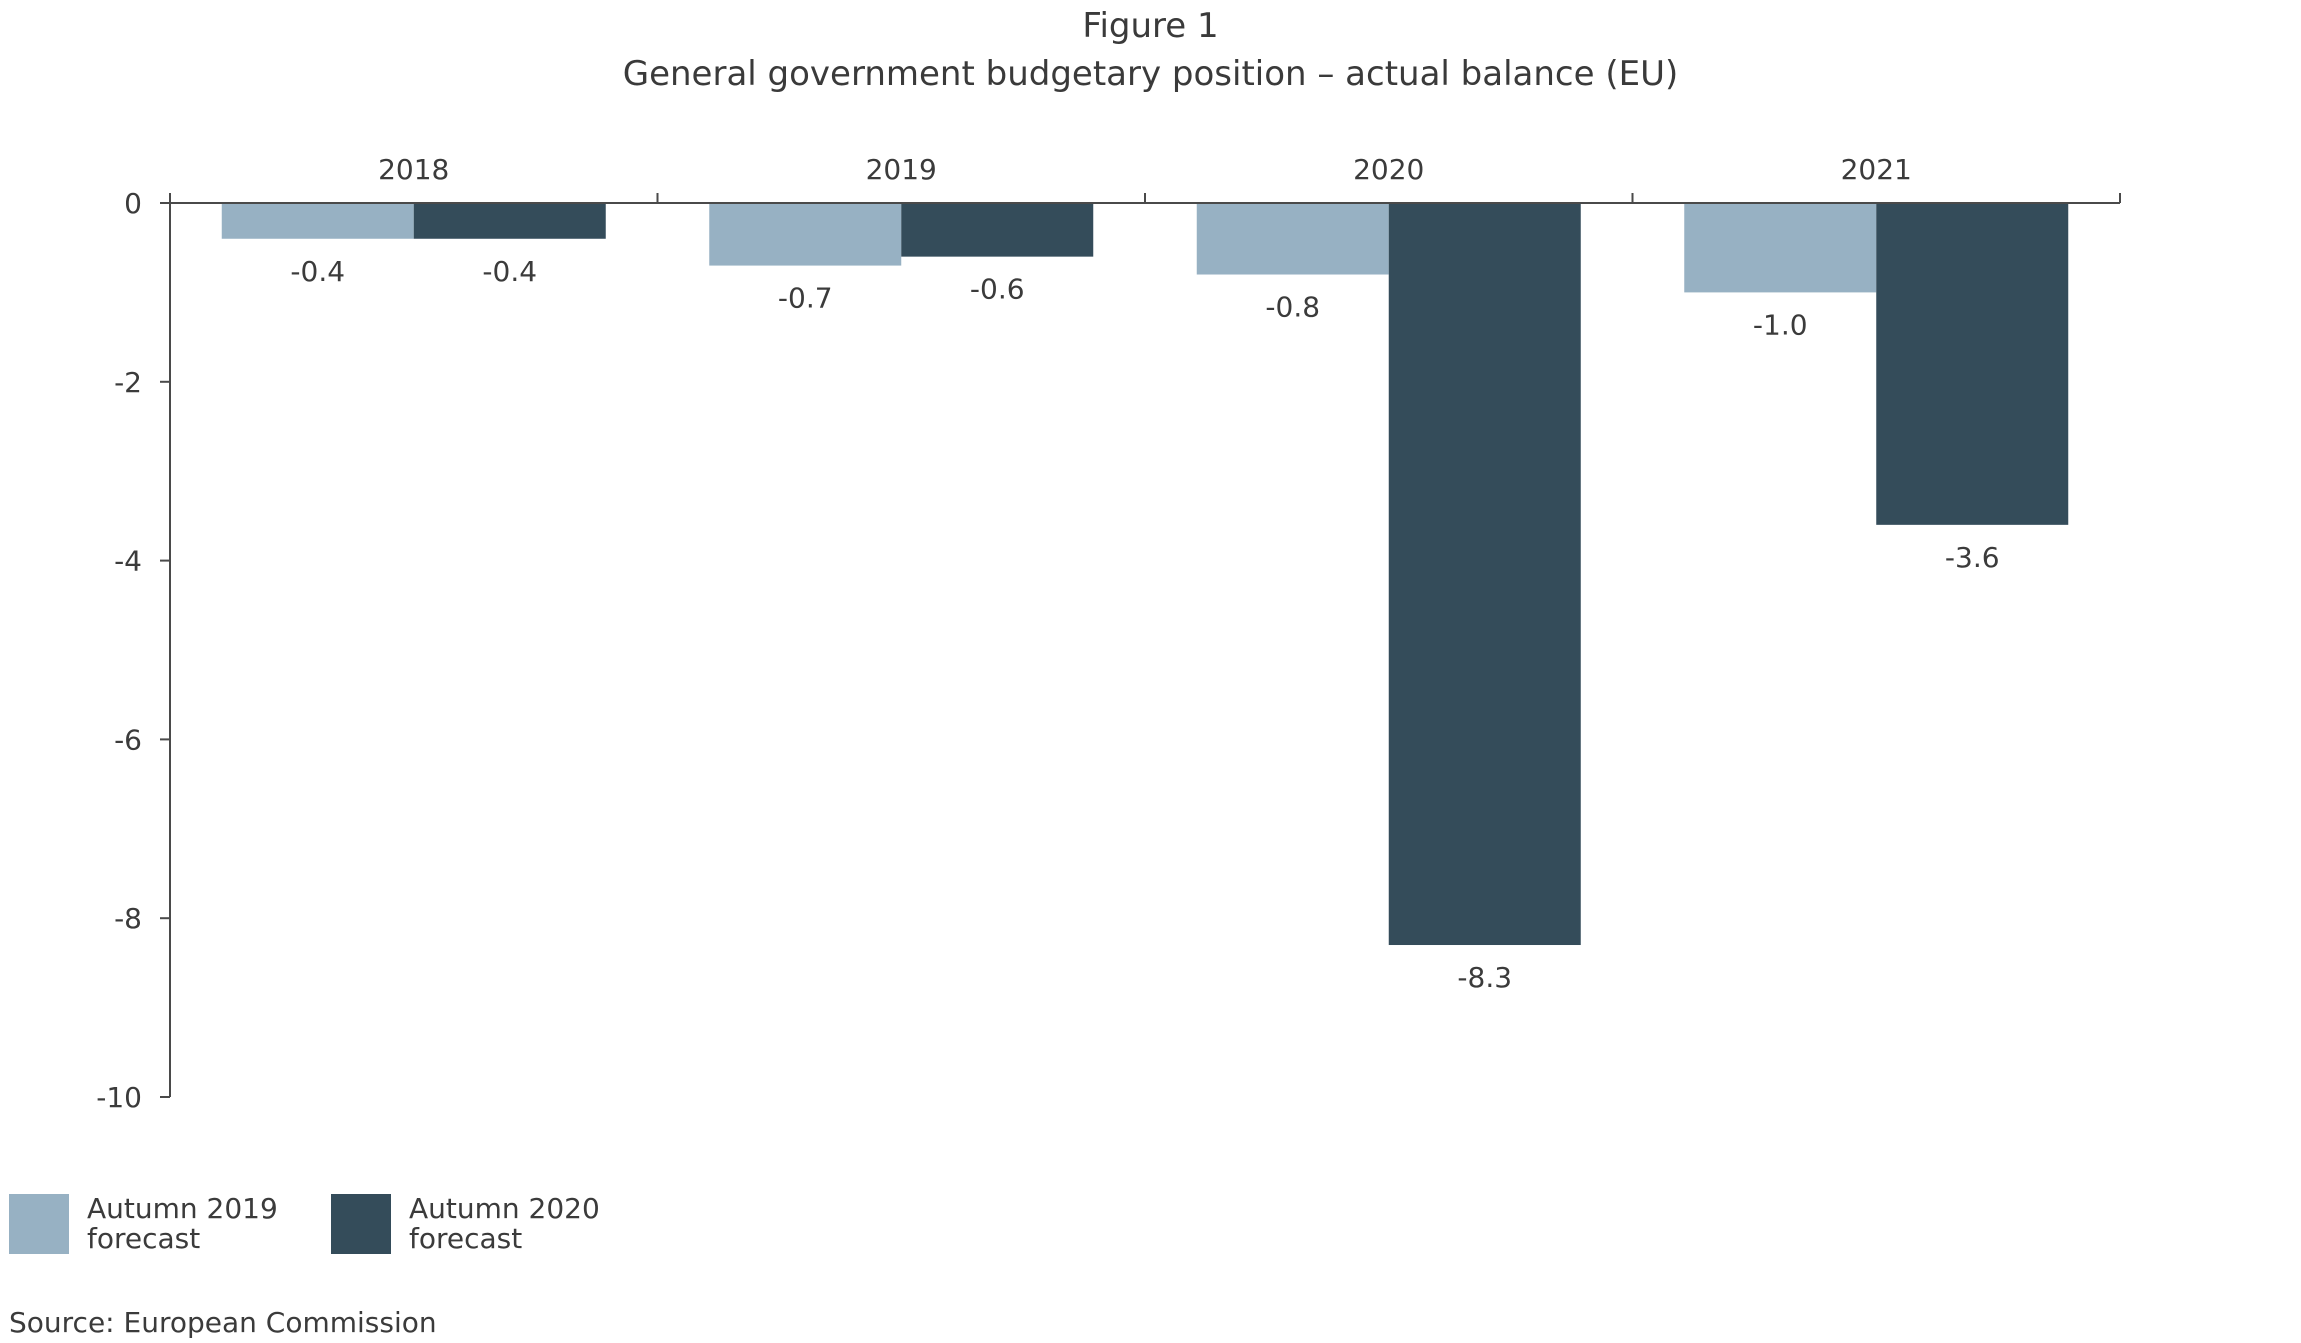 This screenshot has height=1343, width=2301. What do you see at coordinates (509, 271) in the screenshot?
I see `data-label-2018-series-2: -0.4` at bounding box center [509, 271].